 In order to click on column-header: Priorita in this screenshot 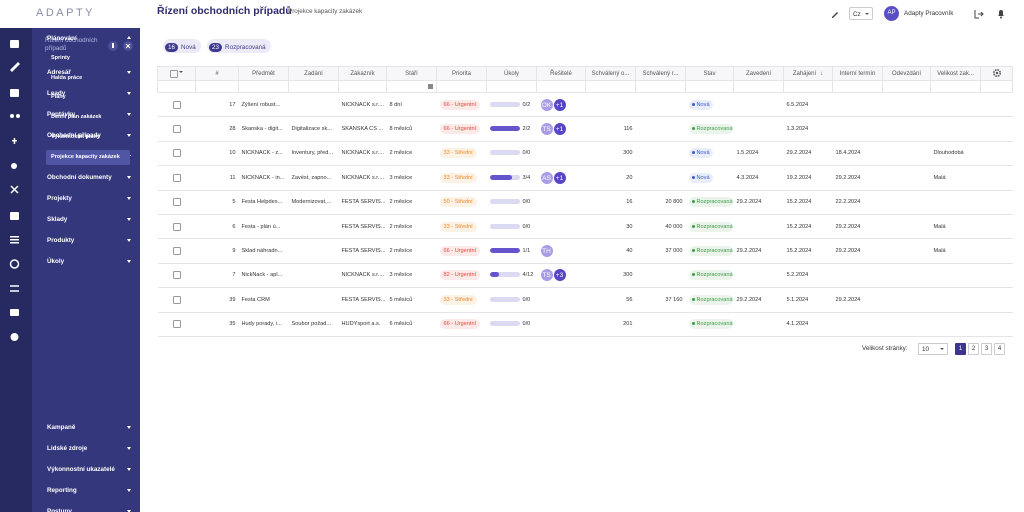, I will do `click(461, 73)`.